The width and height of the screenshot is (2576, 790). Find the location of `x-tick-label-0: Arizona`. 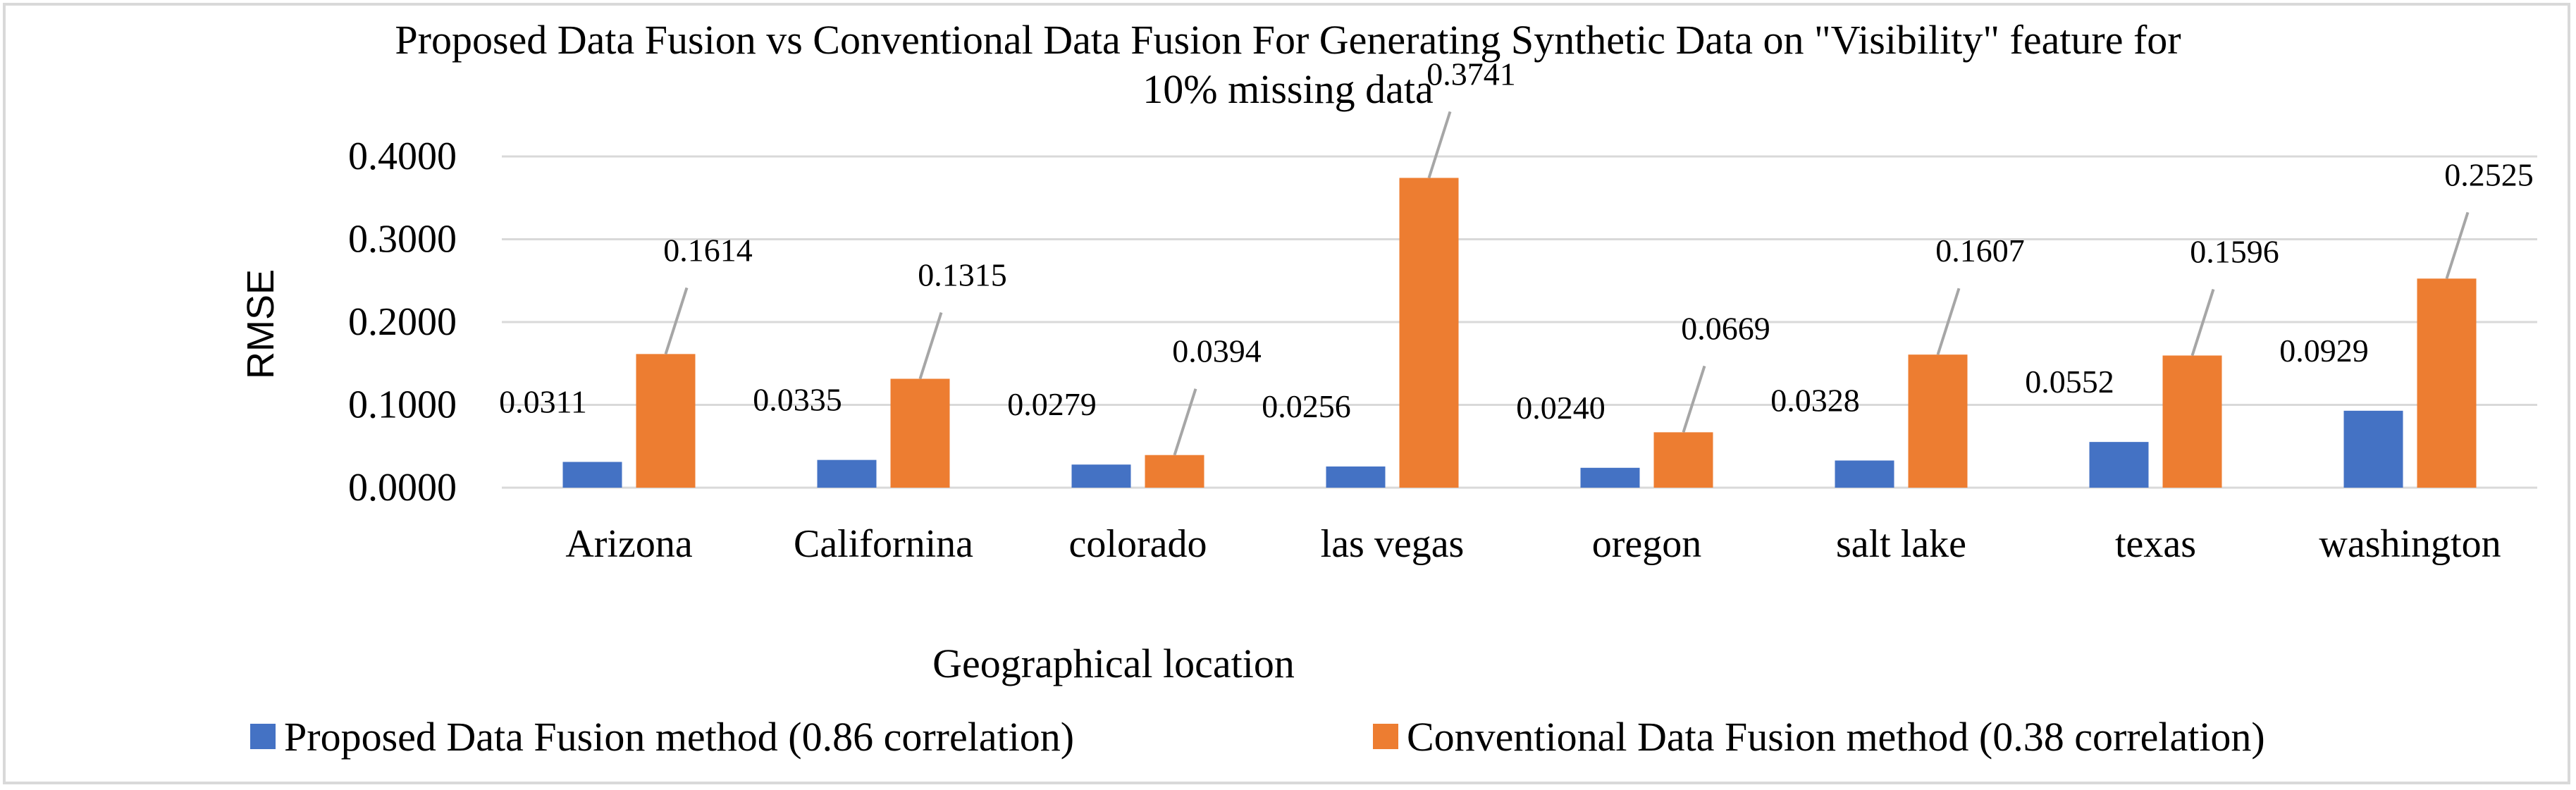

x-tick-label-0: Arizona is located at coordinates (629, 544).